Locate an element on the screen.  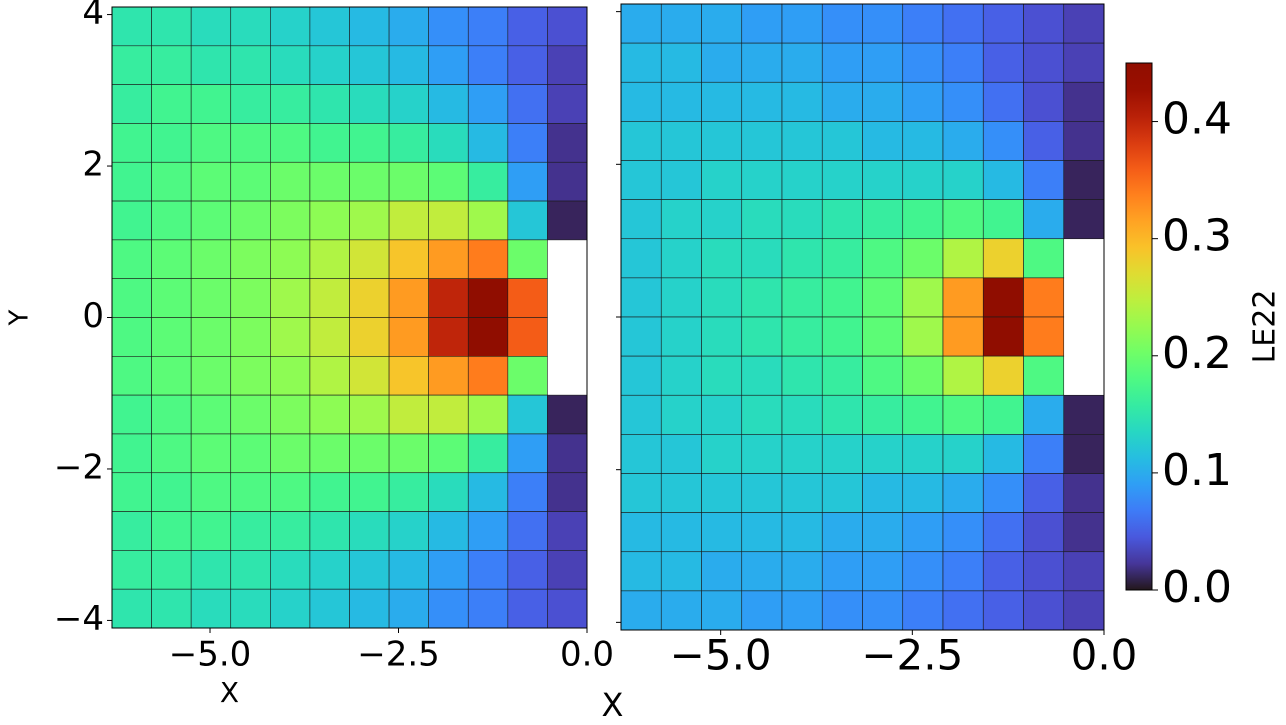
x-tick-label: −2.5 is located at coordinates (912, 655).